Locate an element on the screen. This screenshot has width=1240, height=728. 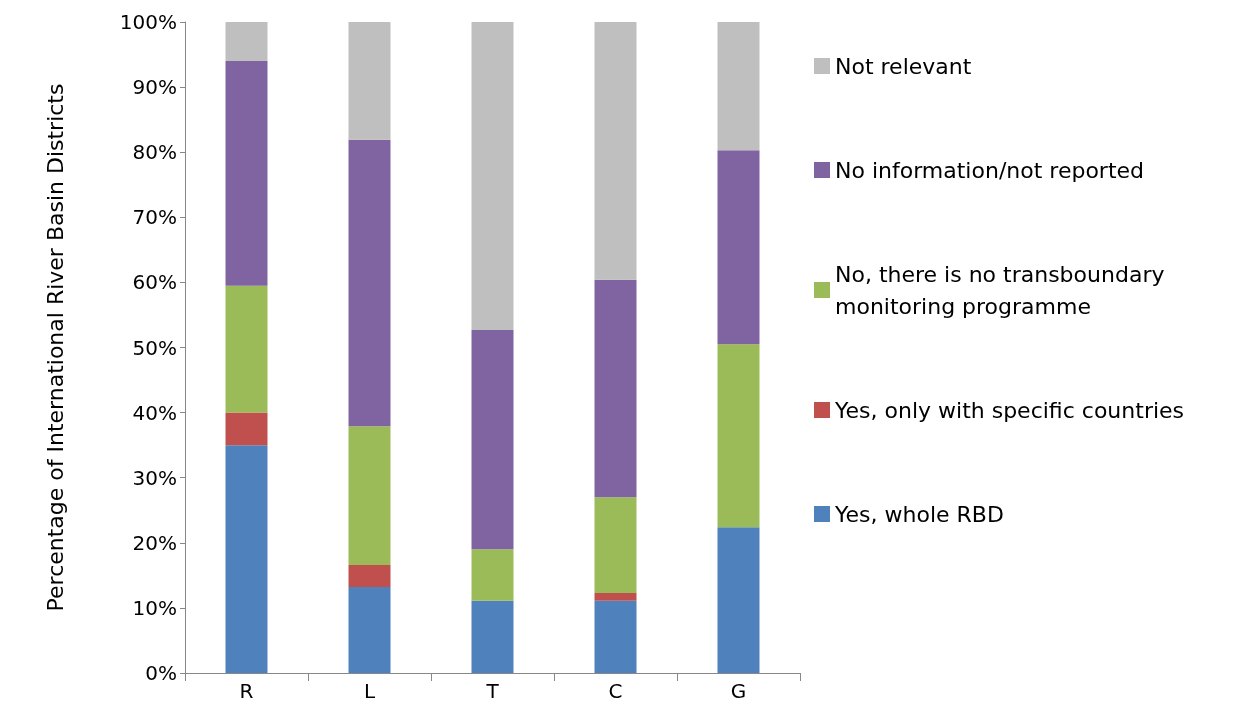
x-tick-label: T is located at coordinates (492, 691).